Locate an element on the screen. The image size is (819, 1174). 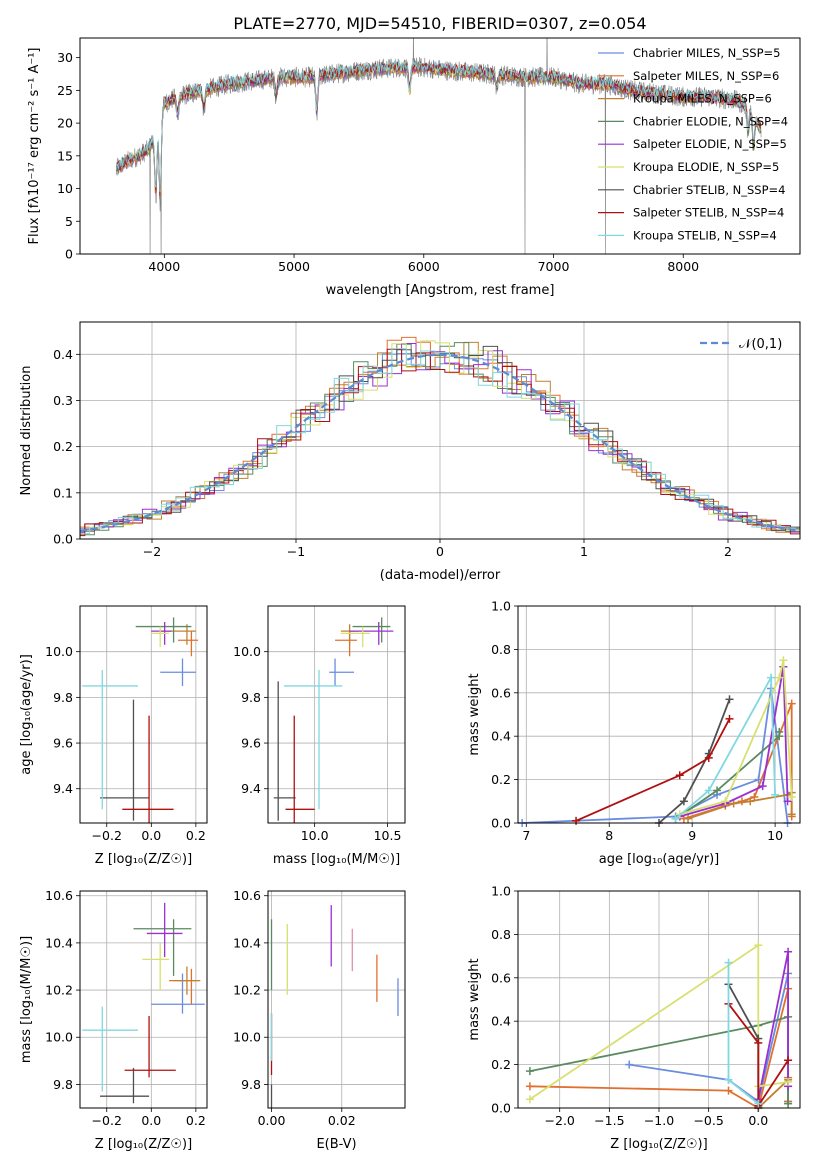
y-axis-label: age [log₁₀(age/yr)] is located at coordinates (26, 714).